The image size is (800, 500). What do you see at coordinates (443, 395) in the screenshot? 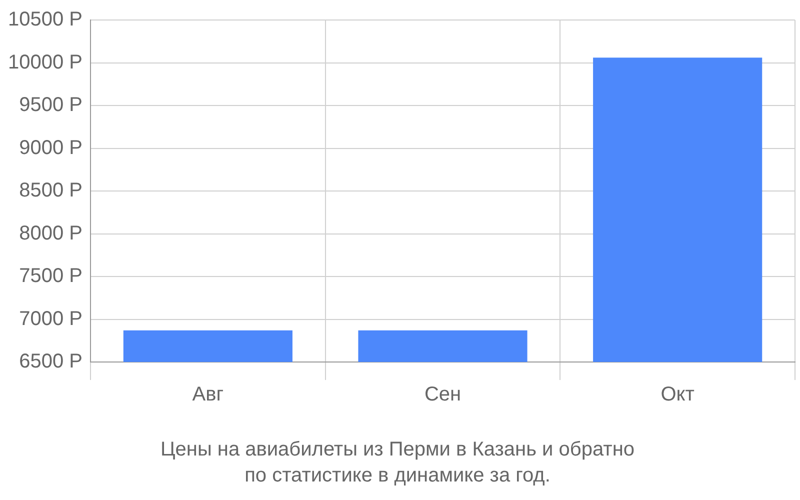
I see `x-tick-label: Сен` at bounding box center [443, 395].